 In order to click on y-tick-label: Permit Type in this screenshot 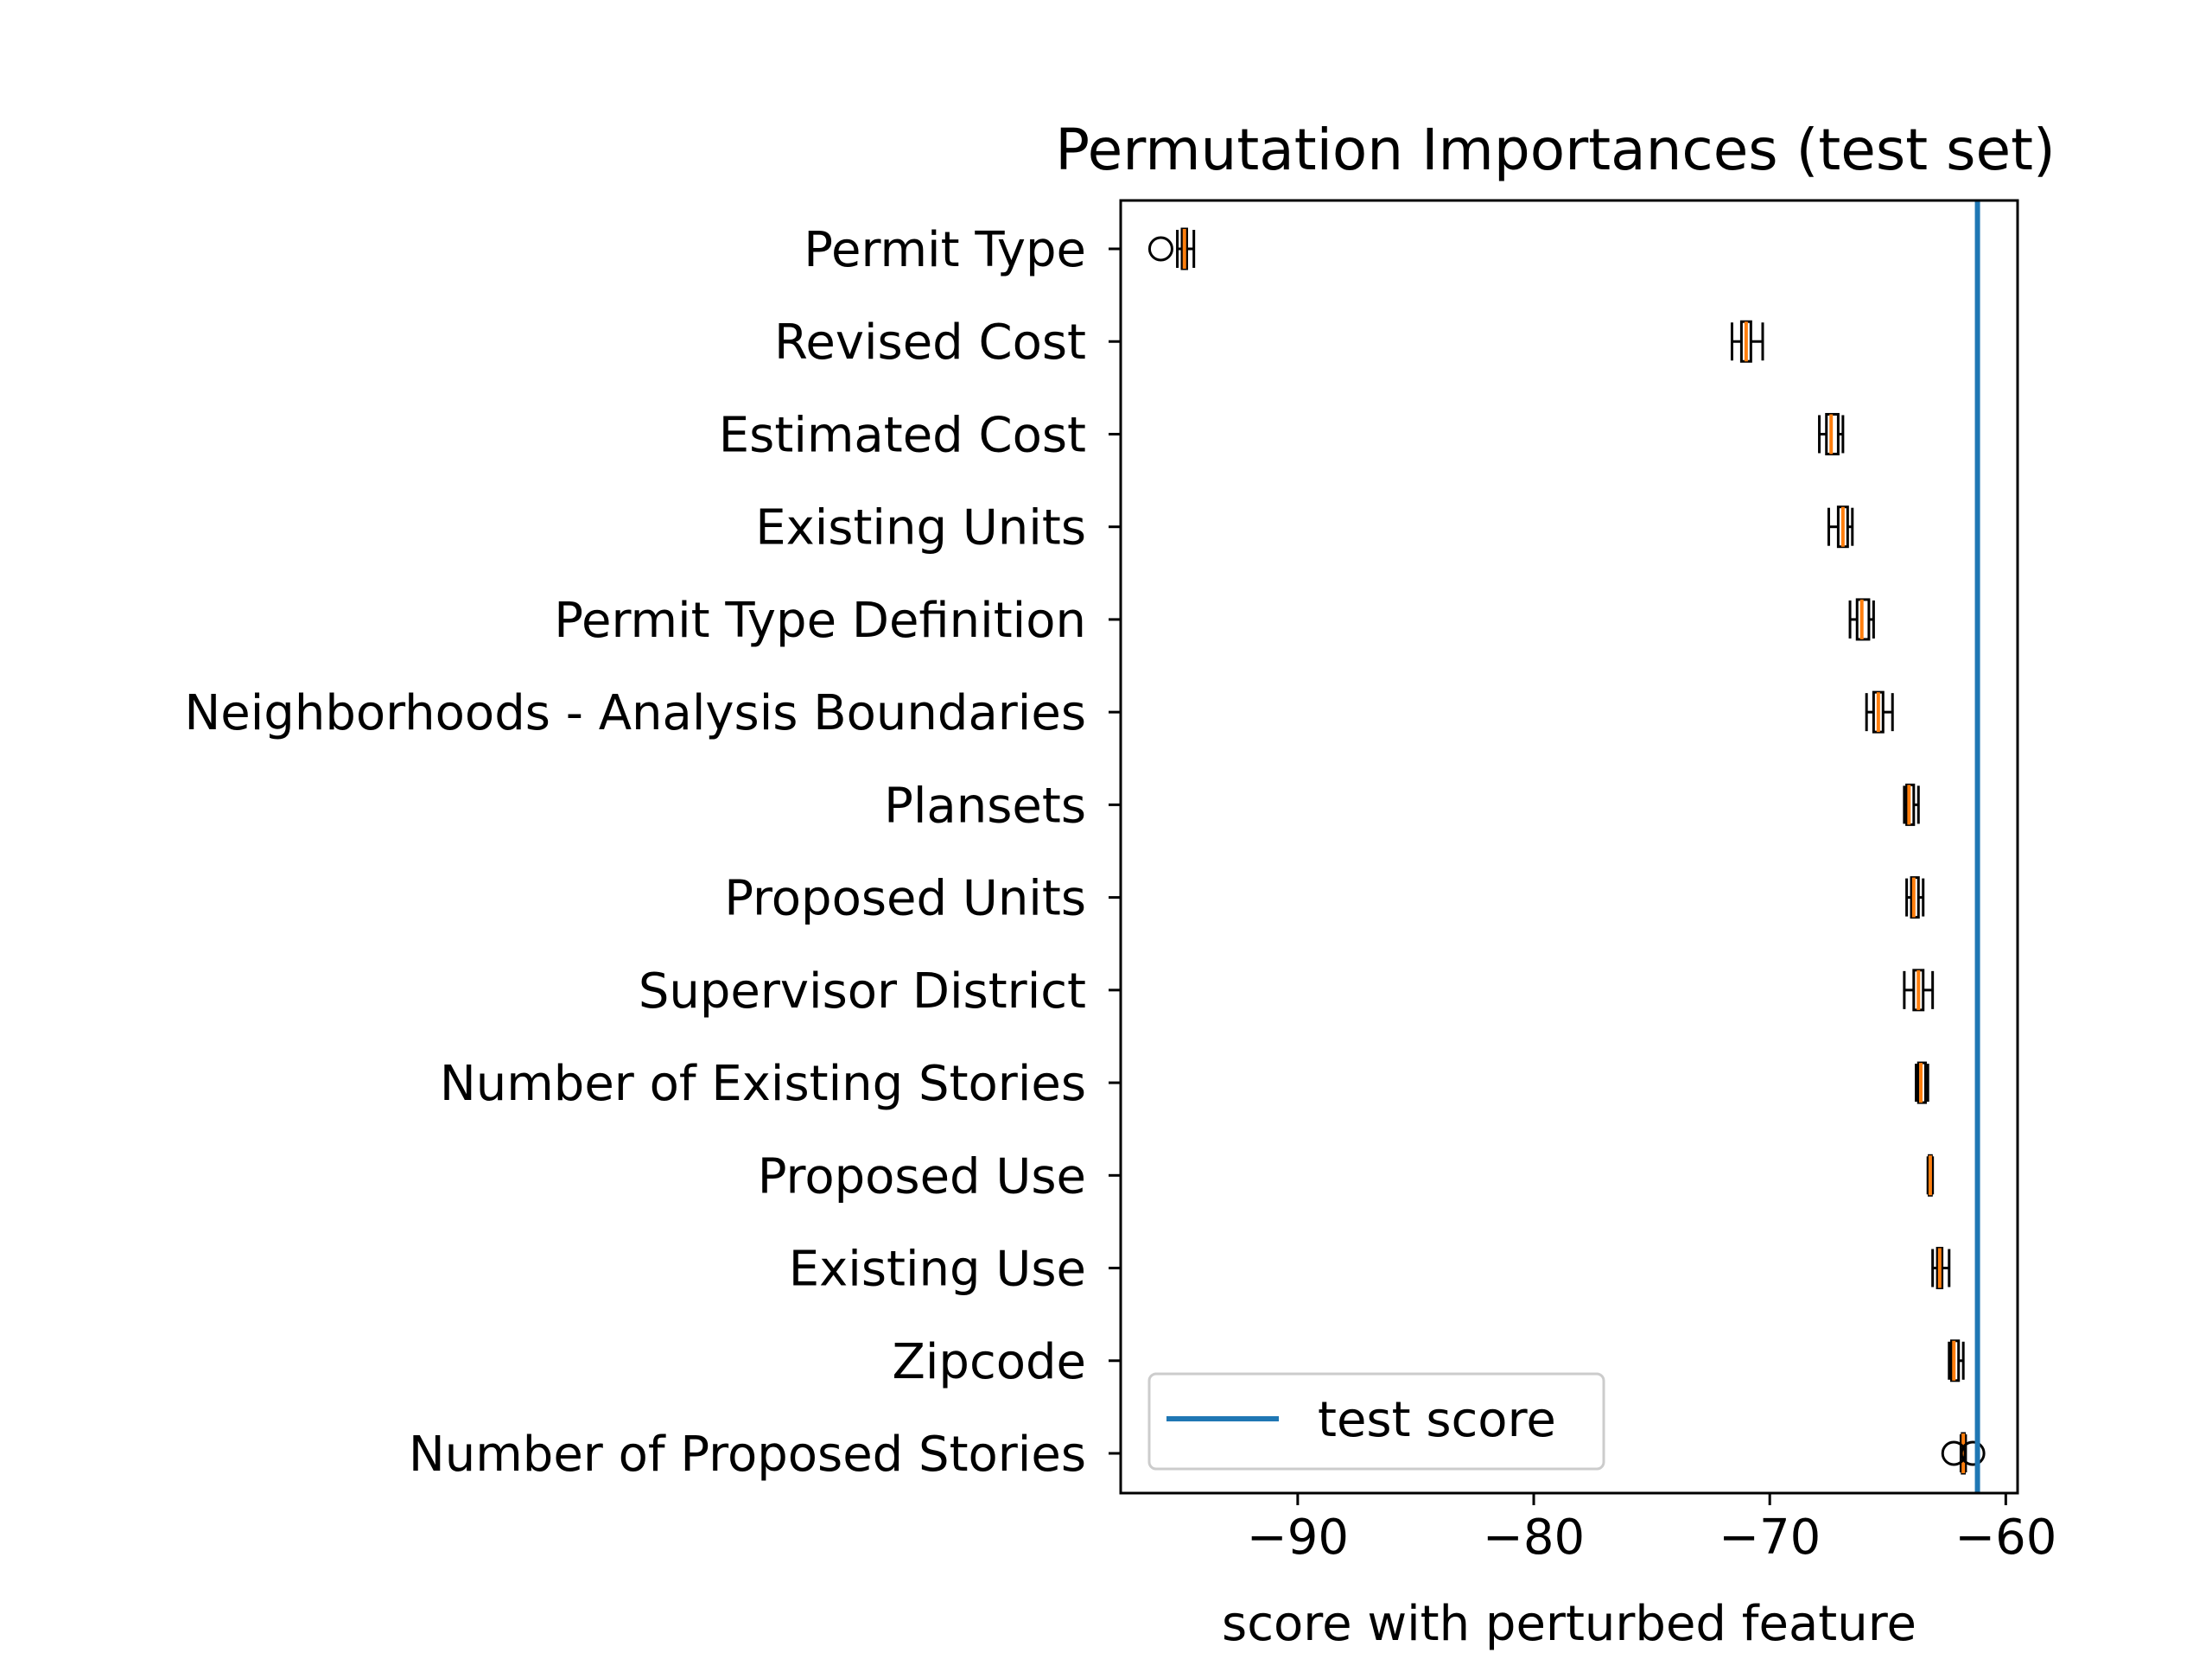, I will do `click(945, 250)`.